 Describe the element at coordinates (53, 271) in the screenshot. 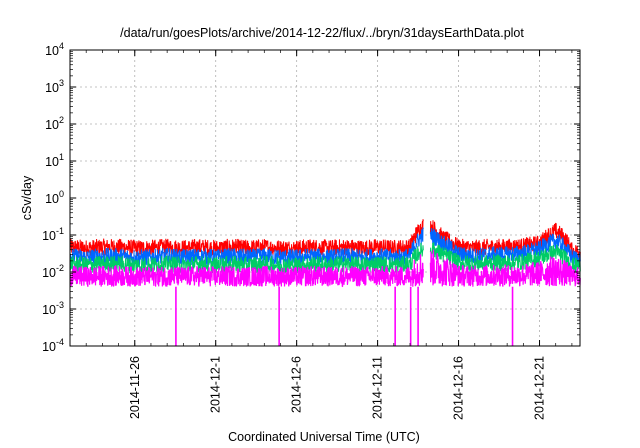

I see `y-tick-label: 10⁻²` at that location.